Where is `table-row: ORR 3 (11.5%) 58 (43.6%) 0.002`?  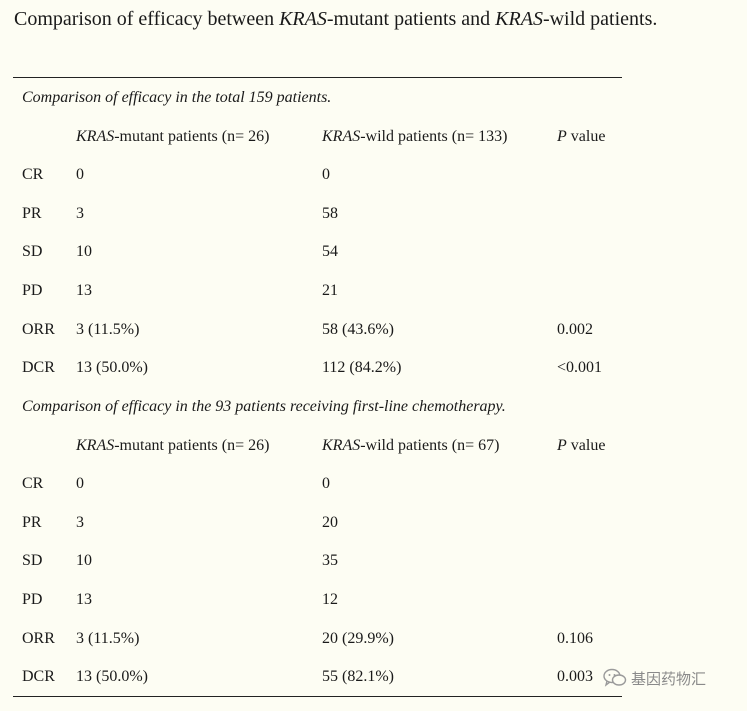
table-row: ORR 3 (11.5%) 58 (43.6%) 0.002 is located at coordinates (373, 330).